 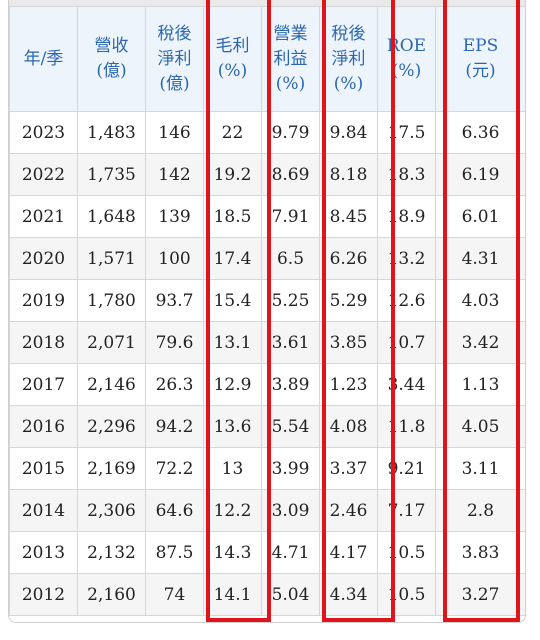 What do you see at coordinates (174, 342) in the screenshot?
I see `cell-net-income: 79.6` at bounding box center [174, 342].